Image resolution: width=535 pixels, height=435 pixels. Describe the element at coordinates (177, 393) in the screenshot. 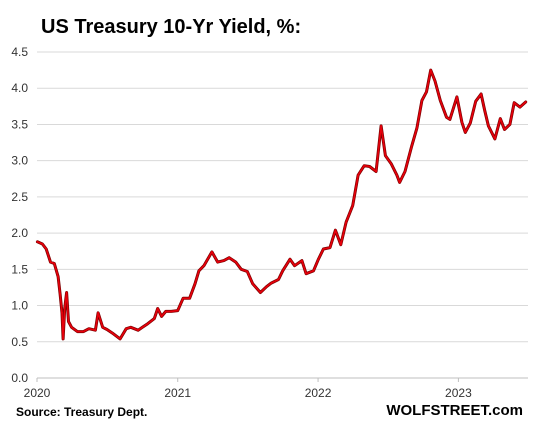

I see `x-tick-label: 2021` at that location.